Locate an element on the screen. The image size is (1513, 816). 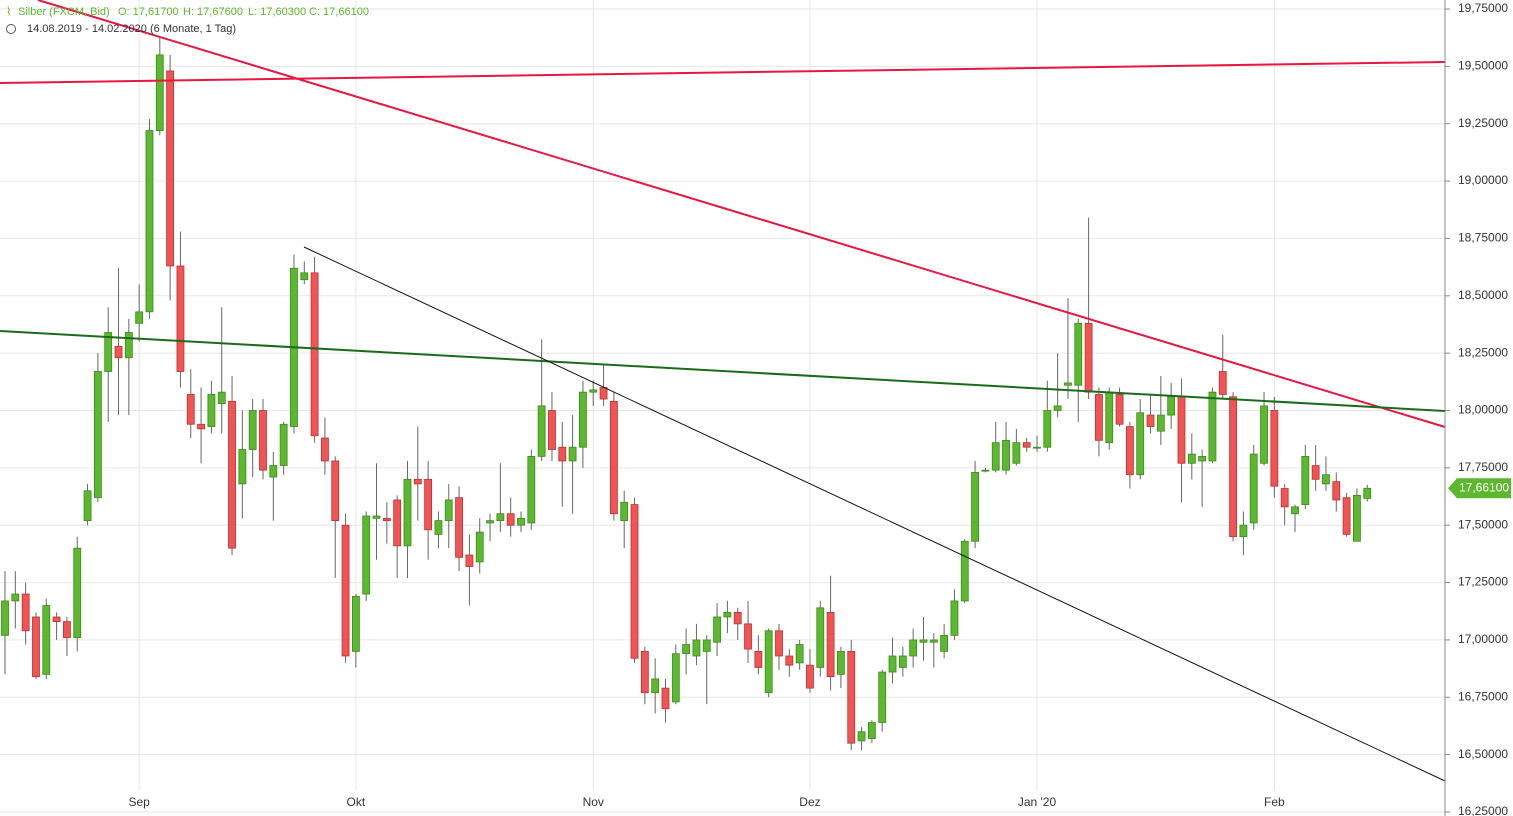
x-tick-label: Feb is located at coordinates (1274, 802).